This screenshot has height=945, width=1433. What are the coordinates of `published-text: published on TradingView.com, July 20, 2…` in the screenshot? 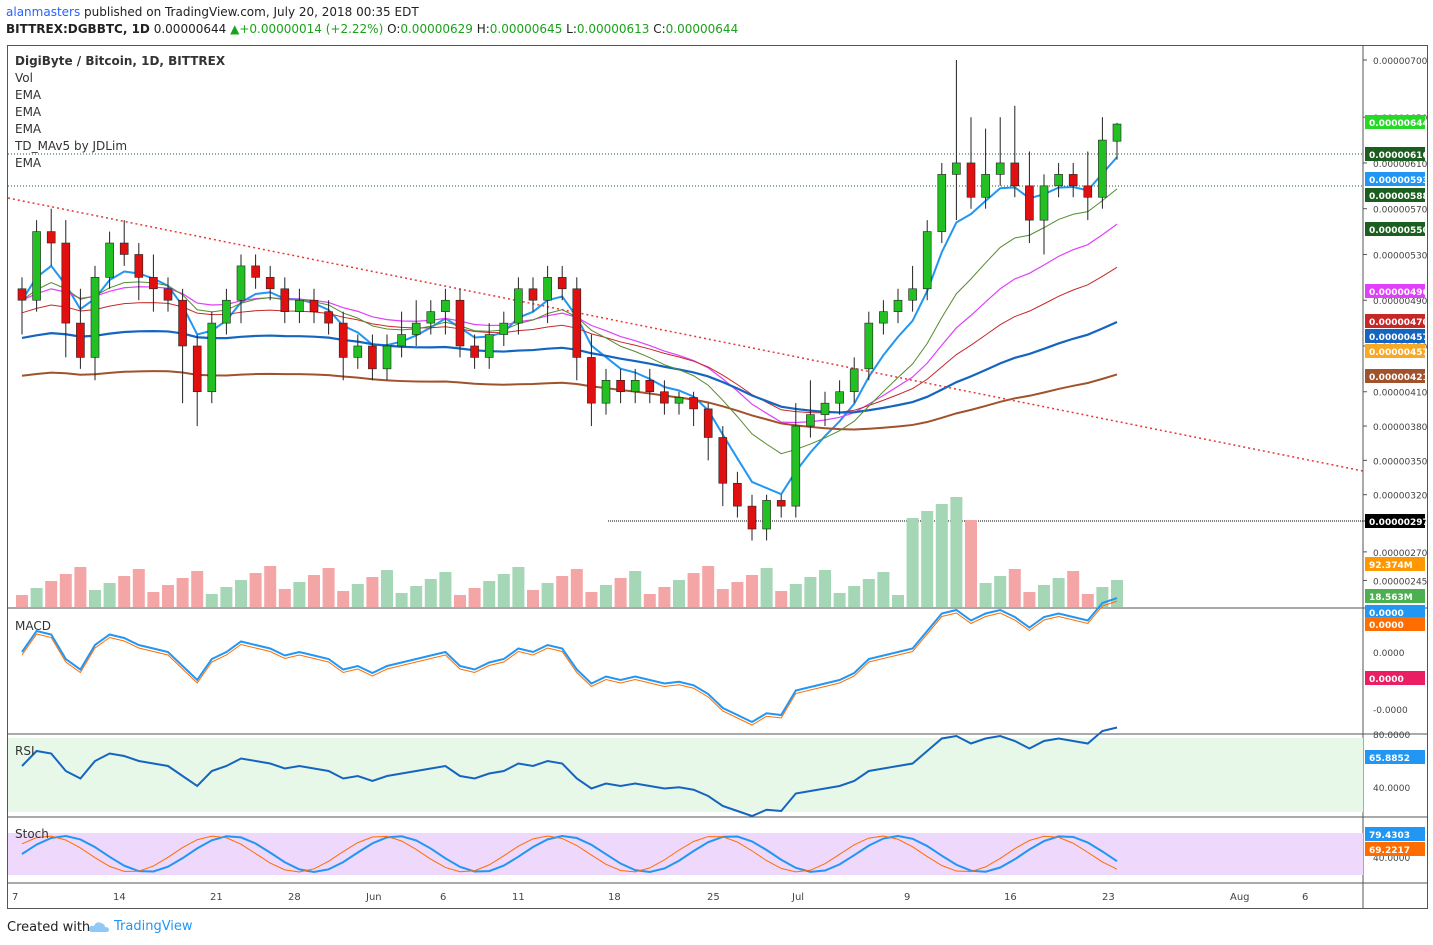 It's located at (251, 12).